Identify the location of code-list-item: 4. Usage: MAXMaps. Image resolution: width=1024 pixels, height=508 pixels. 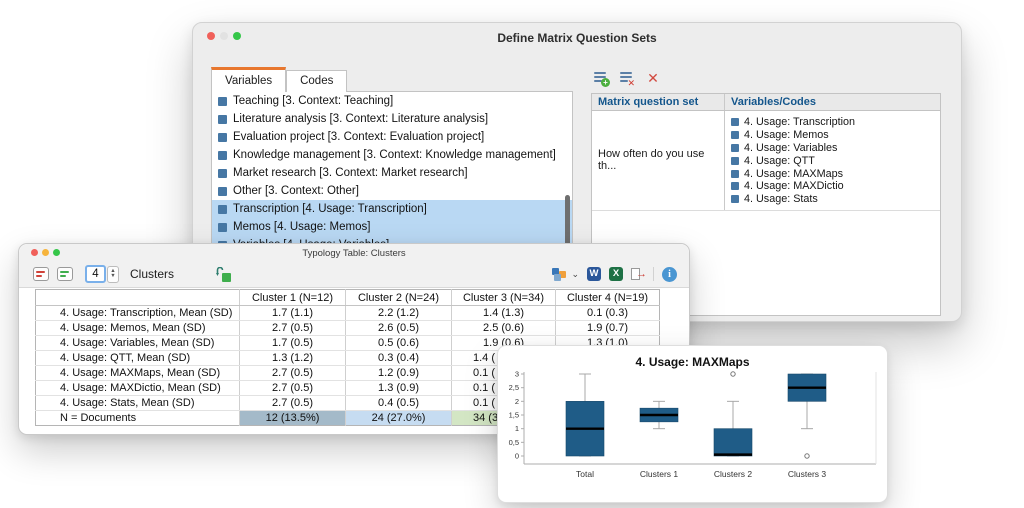
(832, 173).